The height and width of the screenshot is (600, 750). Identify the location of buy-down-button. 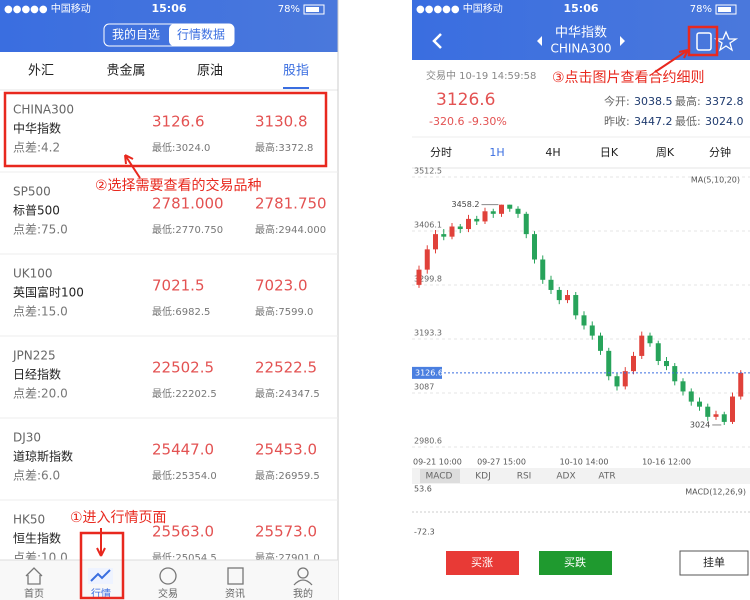
(575, 563).